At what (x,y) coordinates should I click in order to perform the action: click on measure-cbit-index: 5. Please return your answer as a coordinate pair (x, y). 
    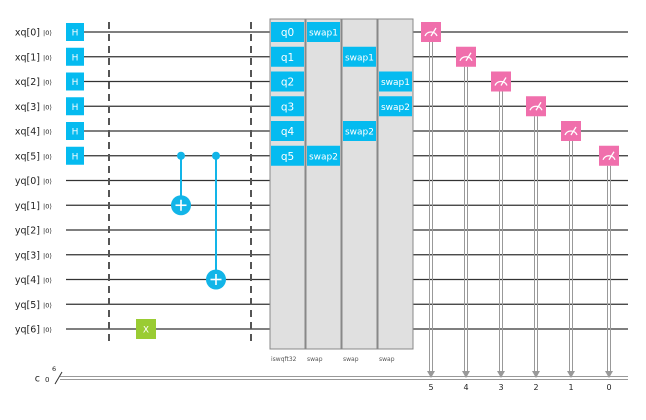
    Looking at the image, I should click on (430, 387).